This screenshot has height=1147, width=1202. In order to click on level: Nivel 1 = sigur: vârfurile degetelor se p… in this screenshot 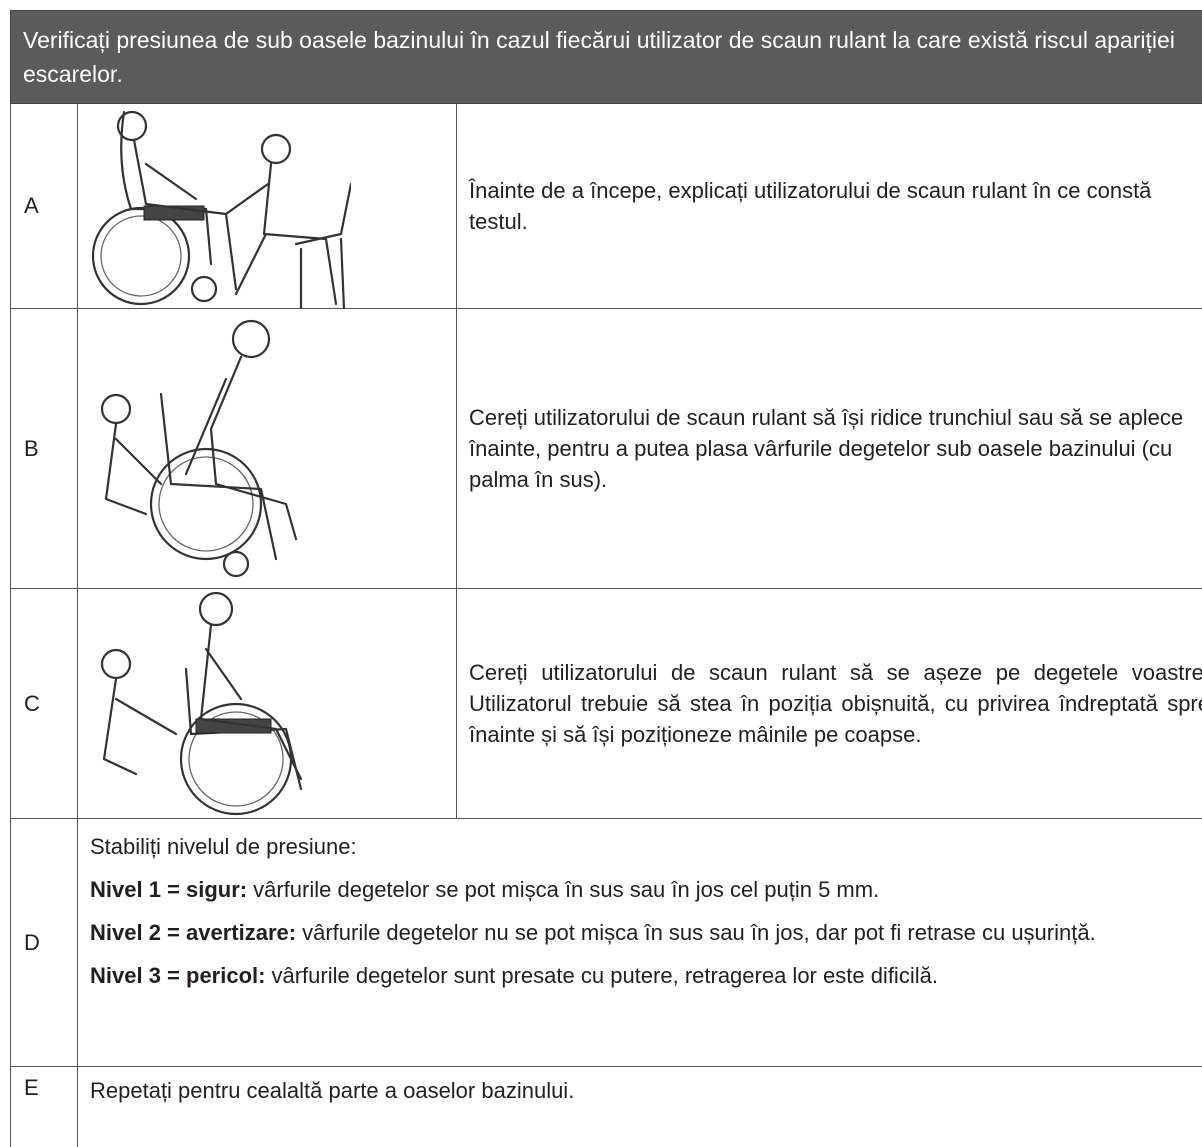, I will do `click(646, 889)`.